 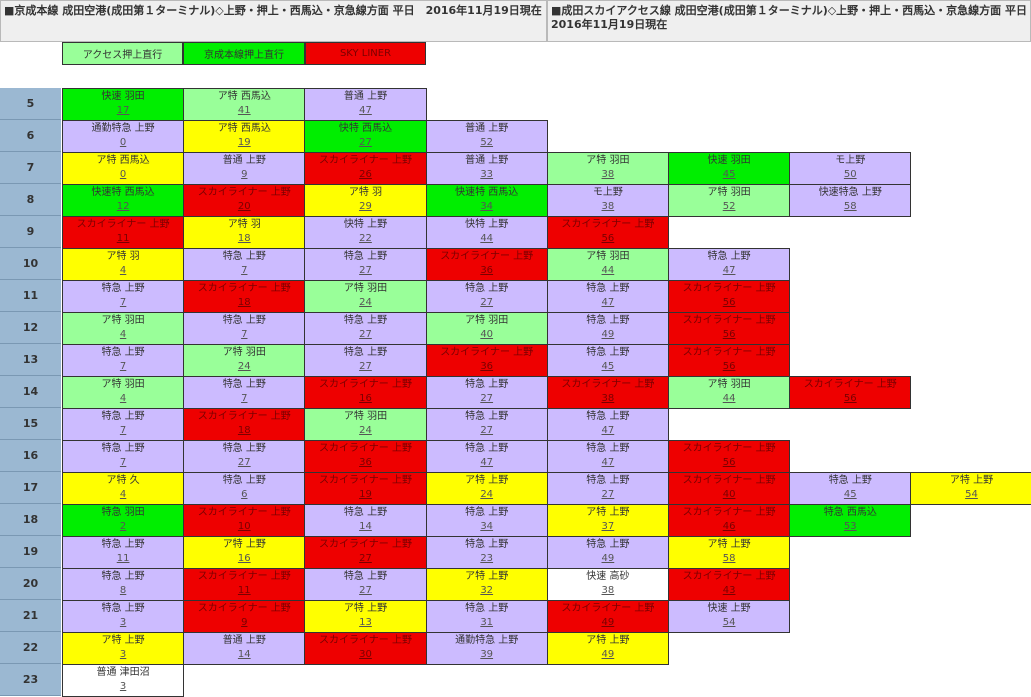 I want to click on departure-minute-link: 22, so click(x=365, y=238).